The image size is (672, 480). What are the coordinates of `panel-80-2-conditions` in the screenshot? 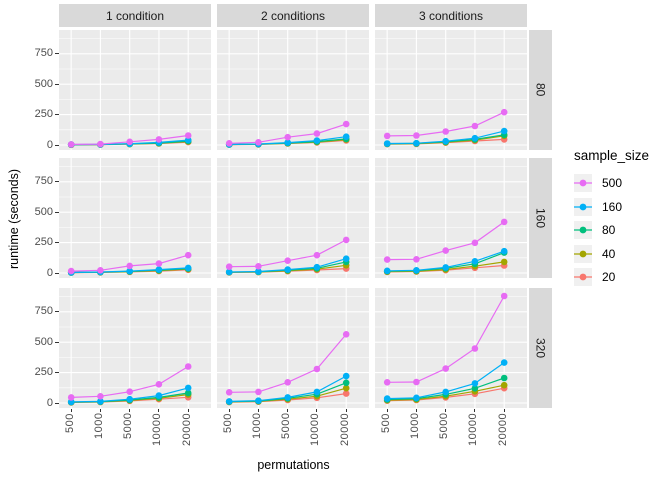 It's located at (293, 90).